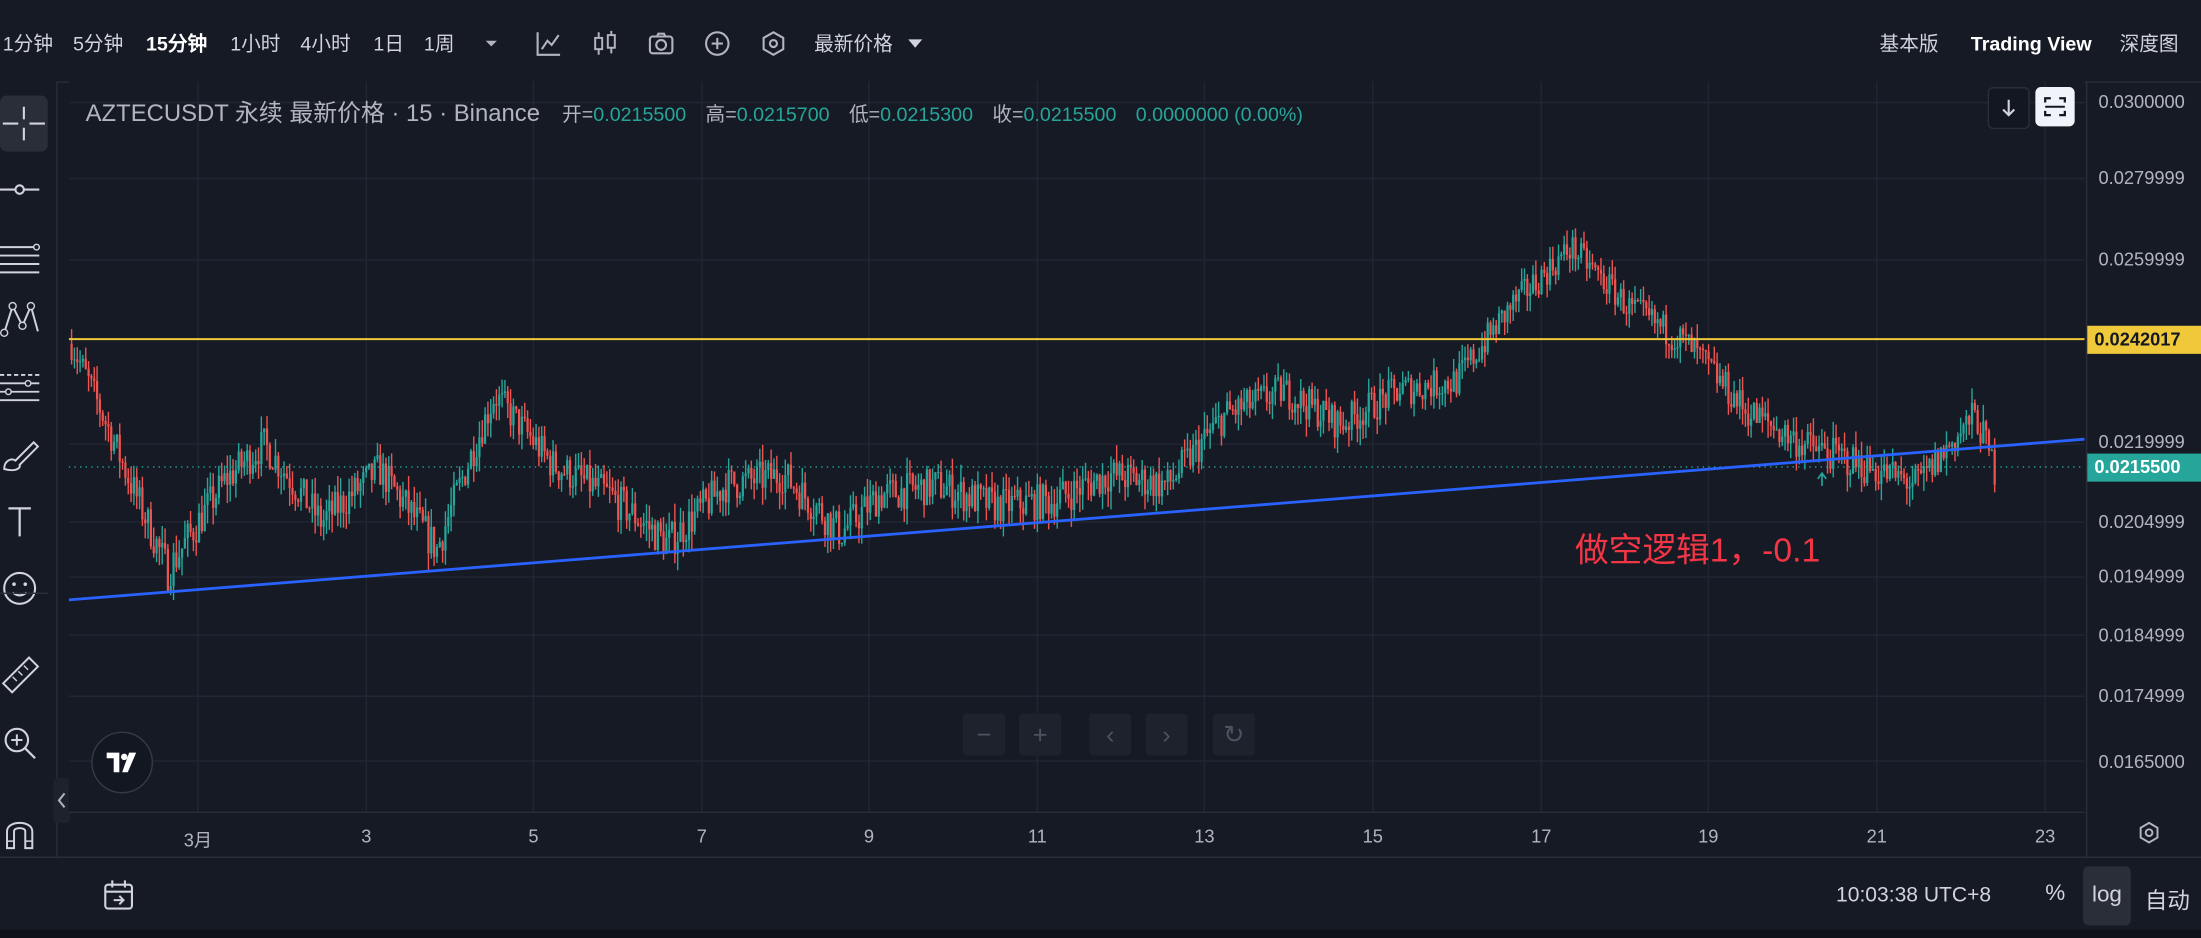 The image size is (2201, 938). I want to click on brush-tool, so click(21, 453).